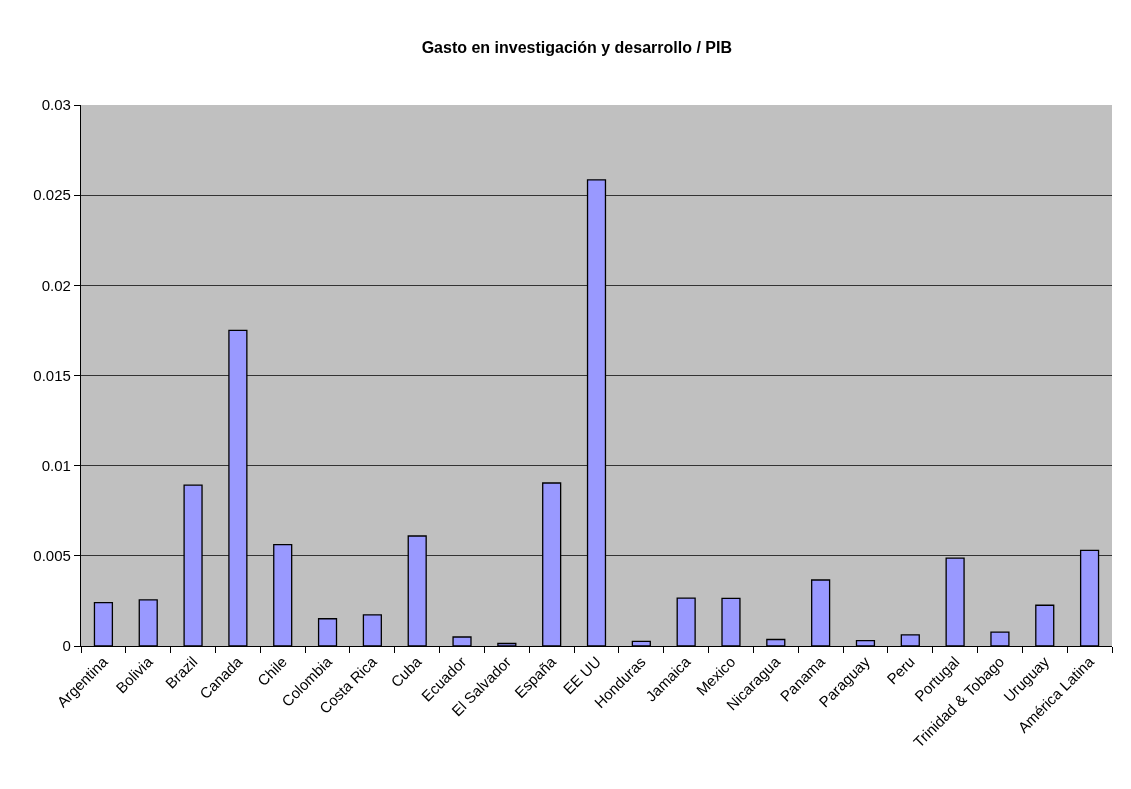 The height and width of the screenshot is (789, 1131). What do you see at coordinates (56, 105) in the screenshot?
I see `y-tick-label: 0.03` at bounding box center [56, 105].